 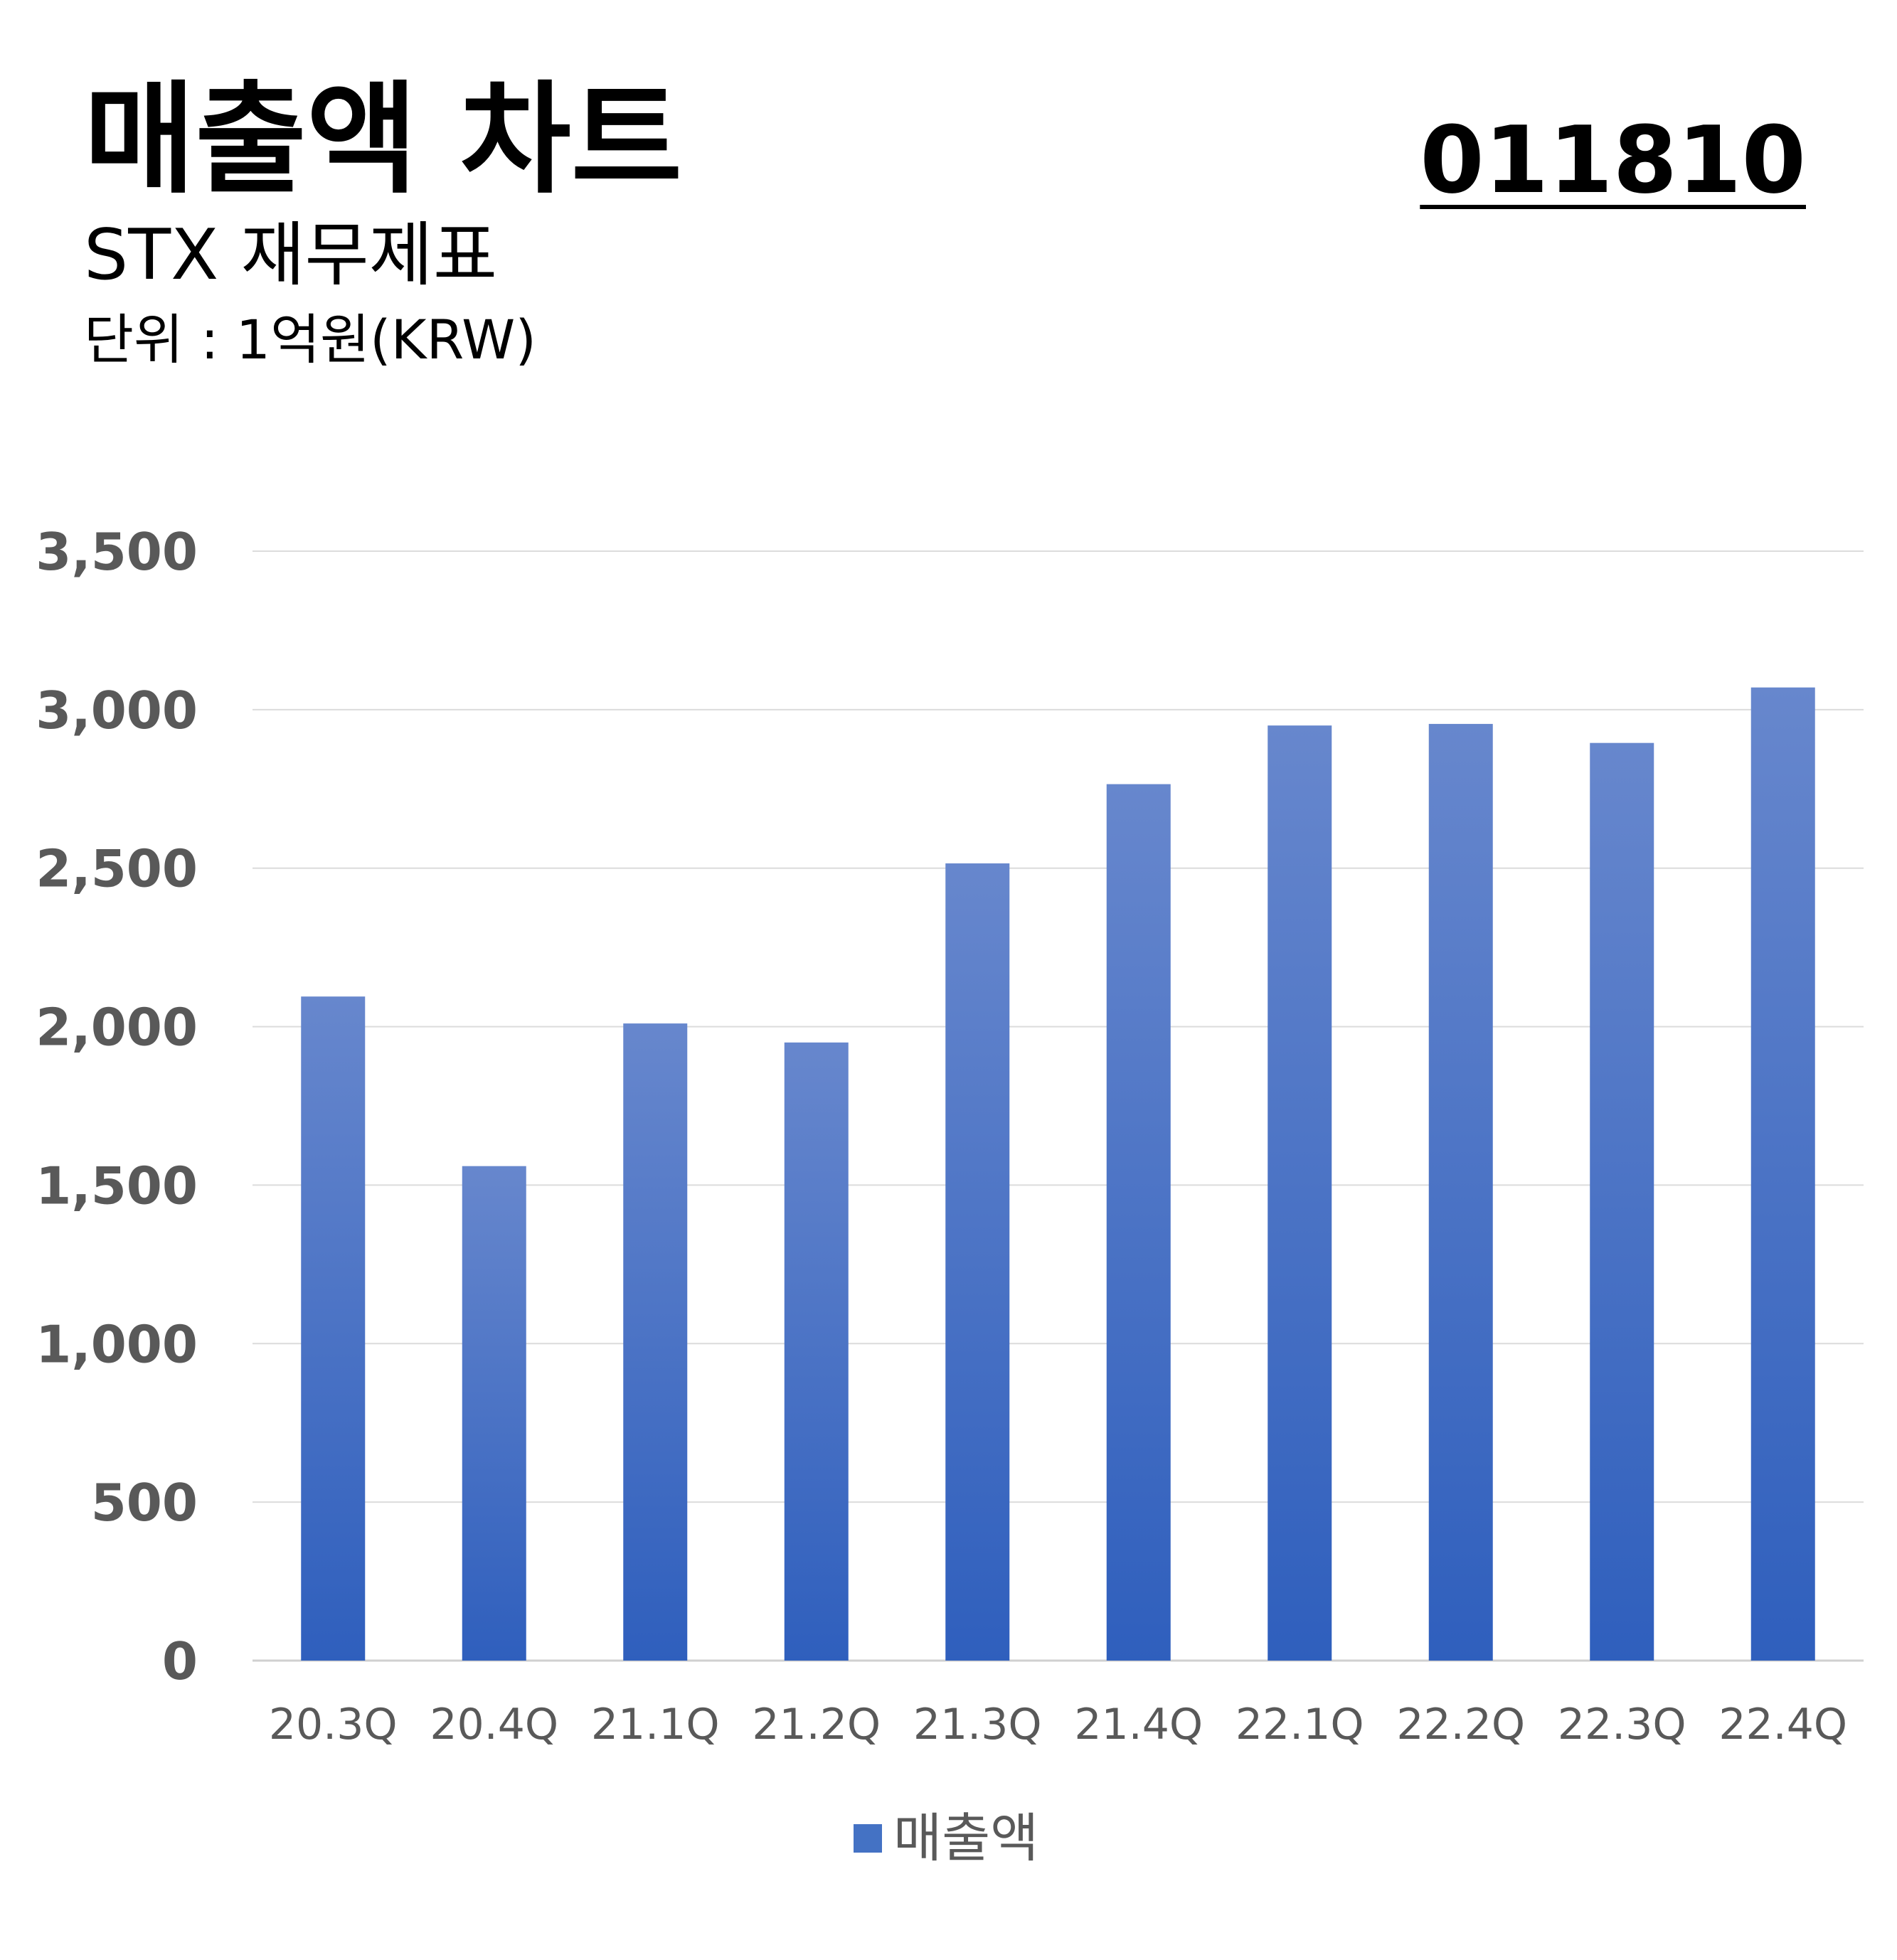 What do you see at coordinates (977, 1262) in the screenshot?
I see `bar-21.3Q` at bounding box center [977, 1262].